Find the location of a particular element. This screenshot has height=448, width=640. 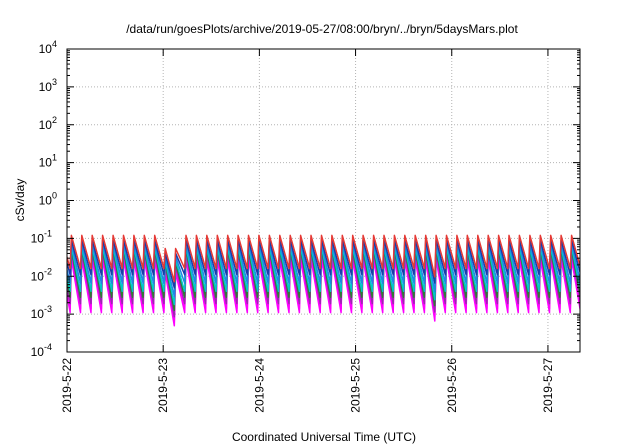

x-tick-label: 2019-5-22 is located at coordinates (67, 385).